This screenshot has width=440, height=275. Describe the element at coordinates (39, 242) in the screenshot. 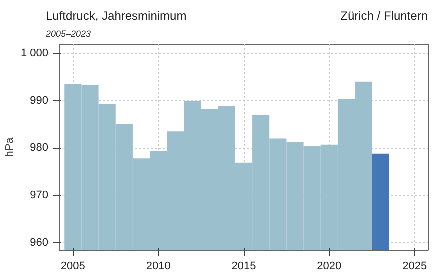

I see `y-tick-label: 960` at that location.